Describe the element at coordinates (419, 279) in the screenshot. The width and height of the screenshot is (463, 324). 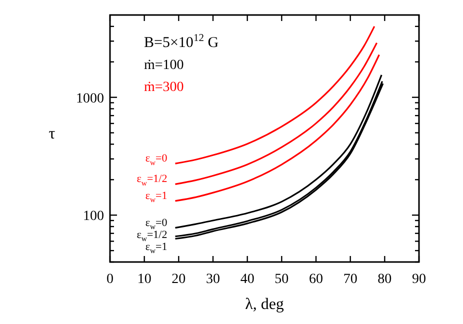
I see `x-tick-label: 90` at that location.